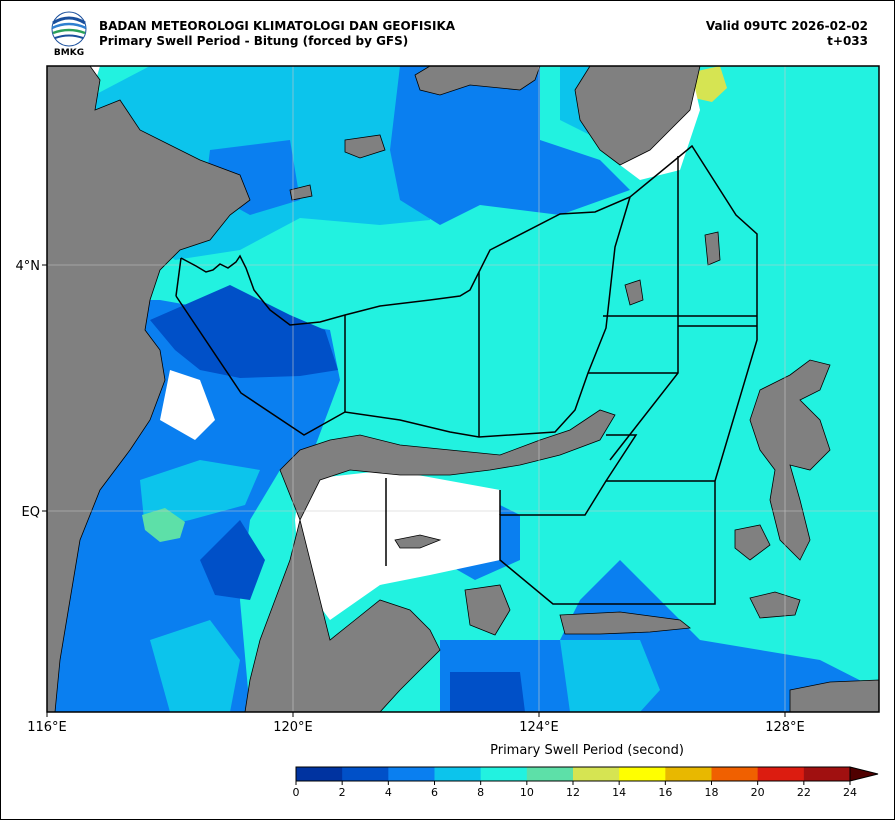 The image size is (895, 820). What do you see at coordinates (296, 792) in the screenshot?
I see `colorbar-tick-label: 0` at bounding box center [296, 792].